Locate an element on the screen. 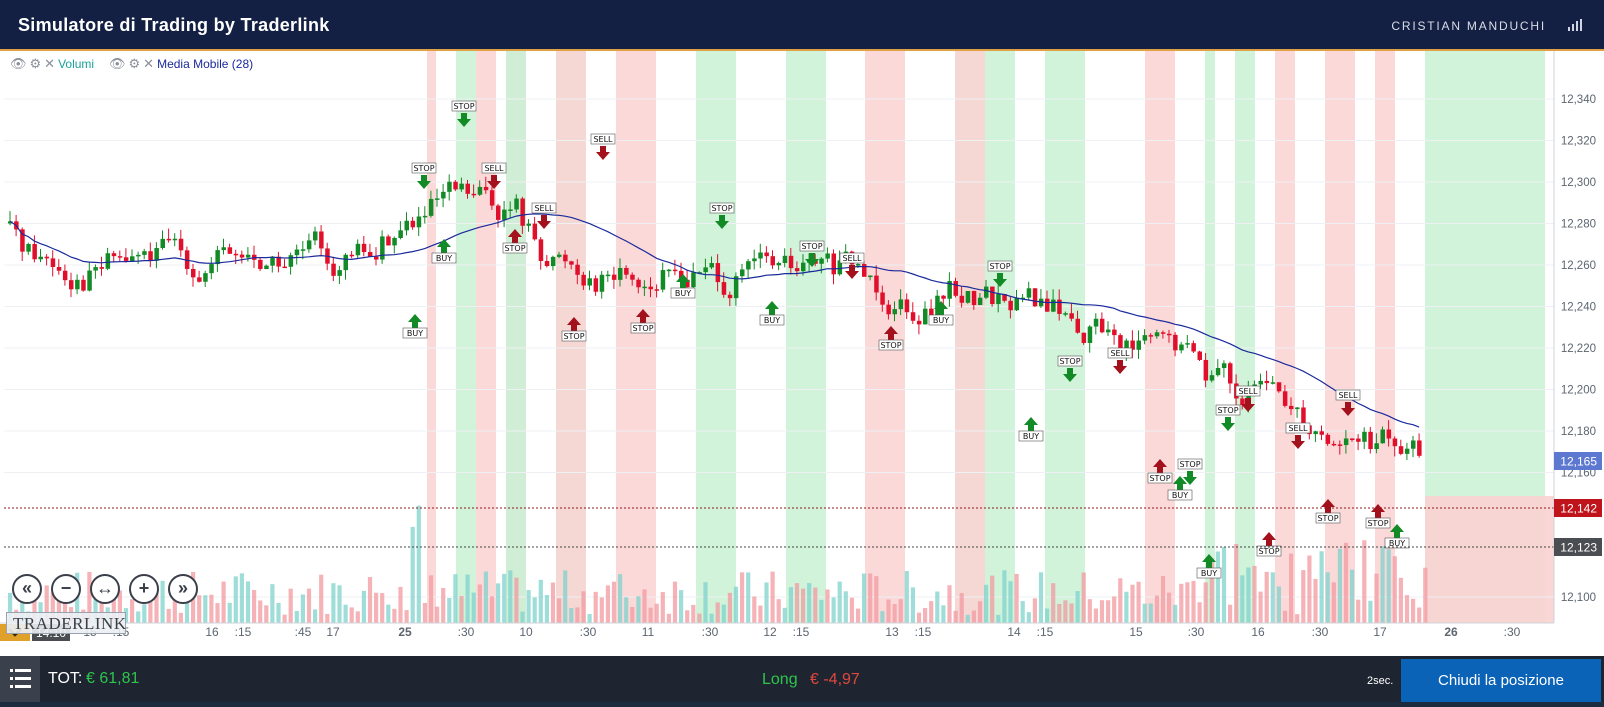 This screenshot has width=1604, height=707. user-name: CRISTIAN MANDUCHI is located at coordinates (1468, 26).